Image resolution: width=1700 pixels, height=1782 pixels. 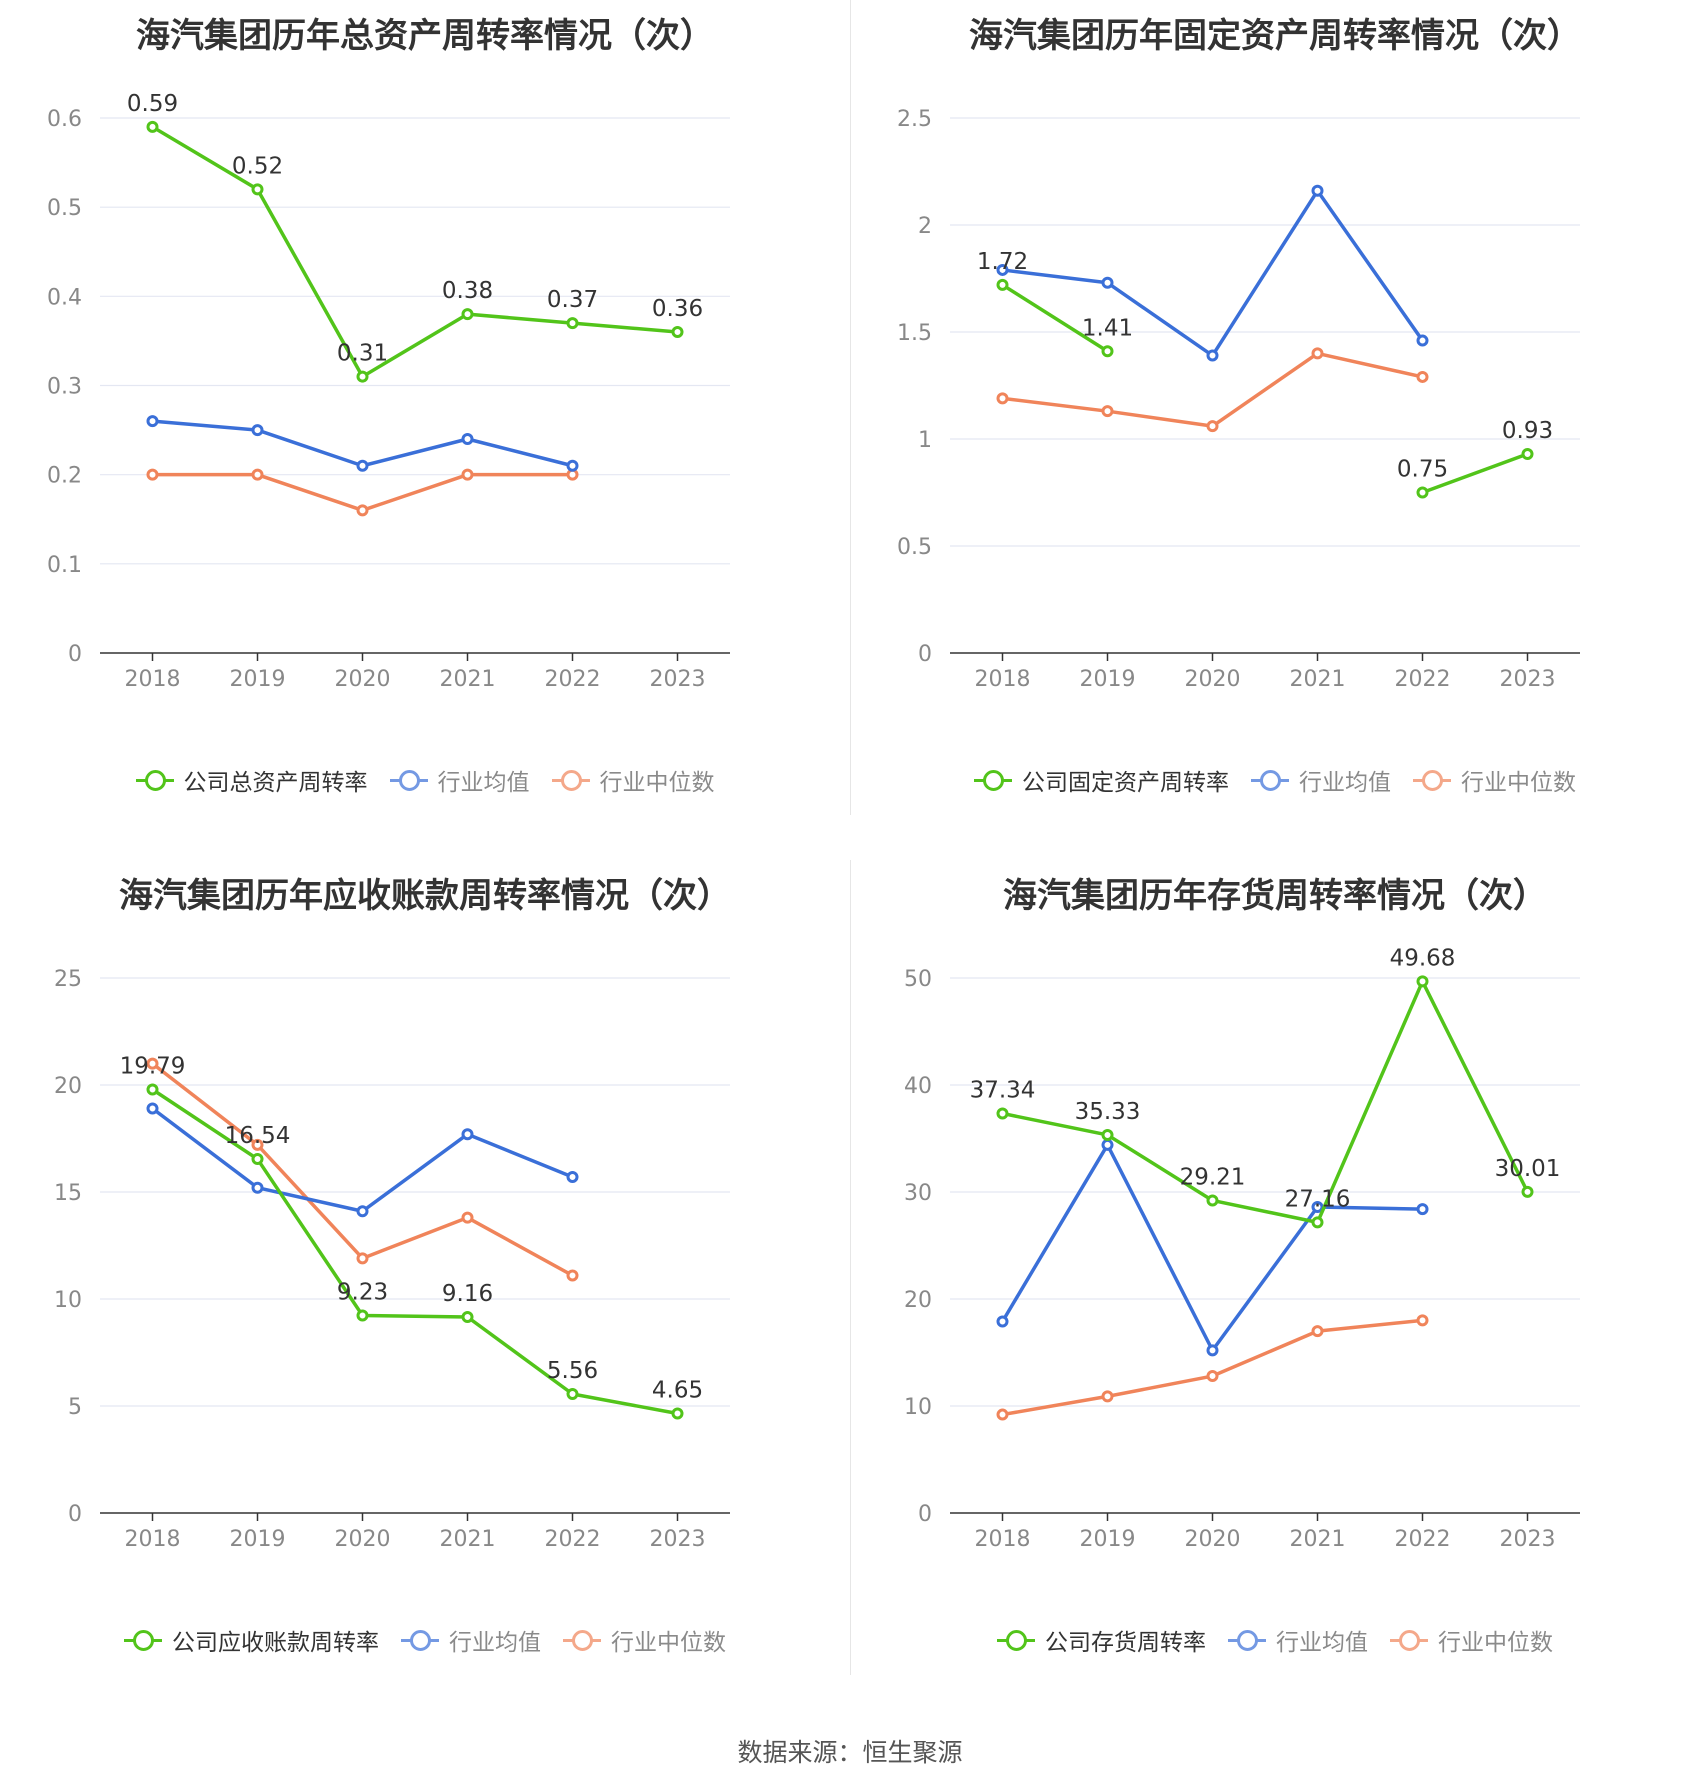 I want to click on data-label: 0.38, so click(x=467, y=291).